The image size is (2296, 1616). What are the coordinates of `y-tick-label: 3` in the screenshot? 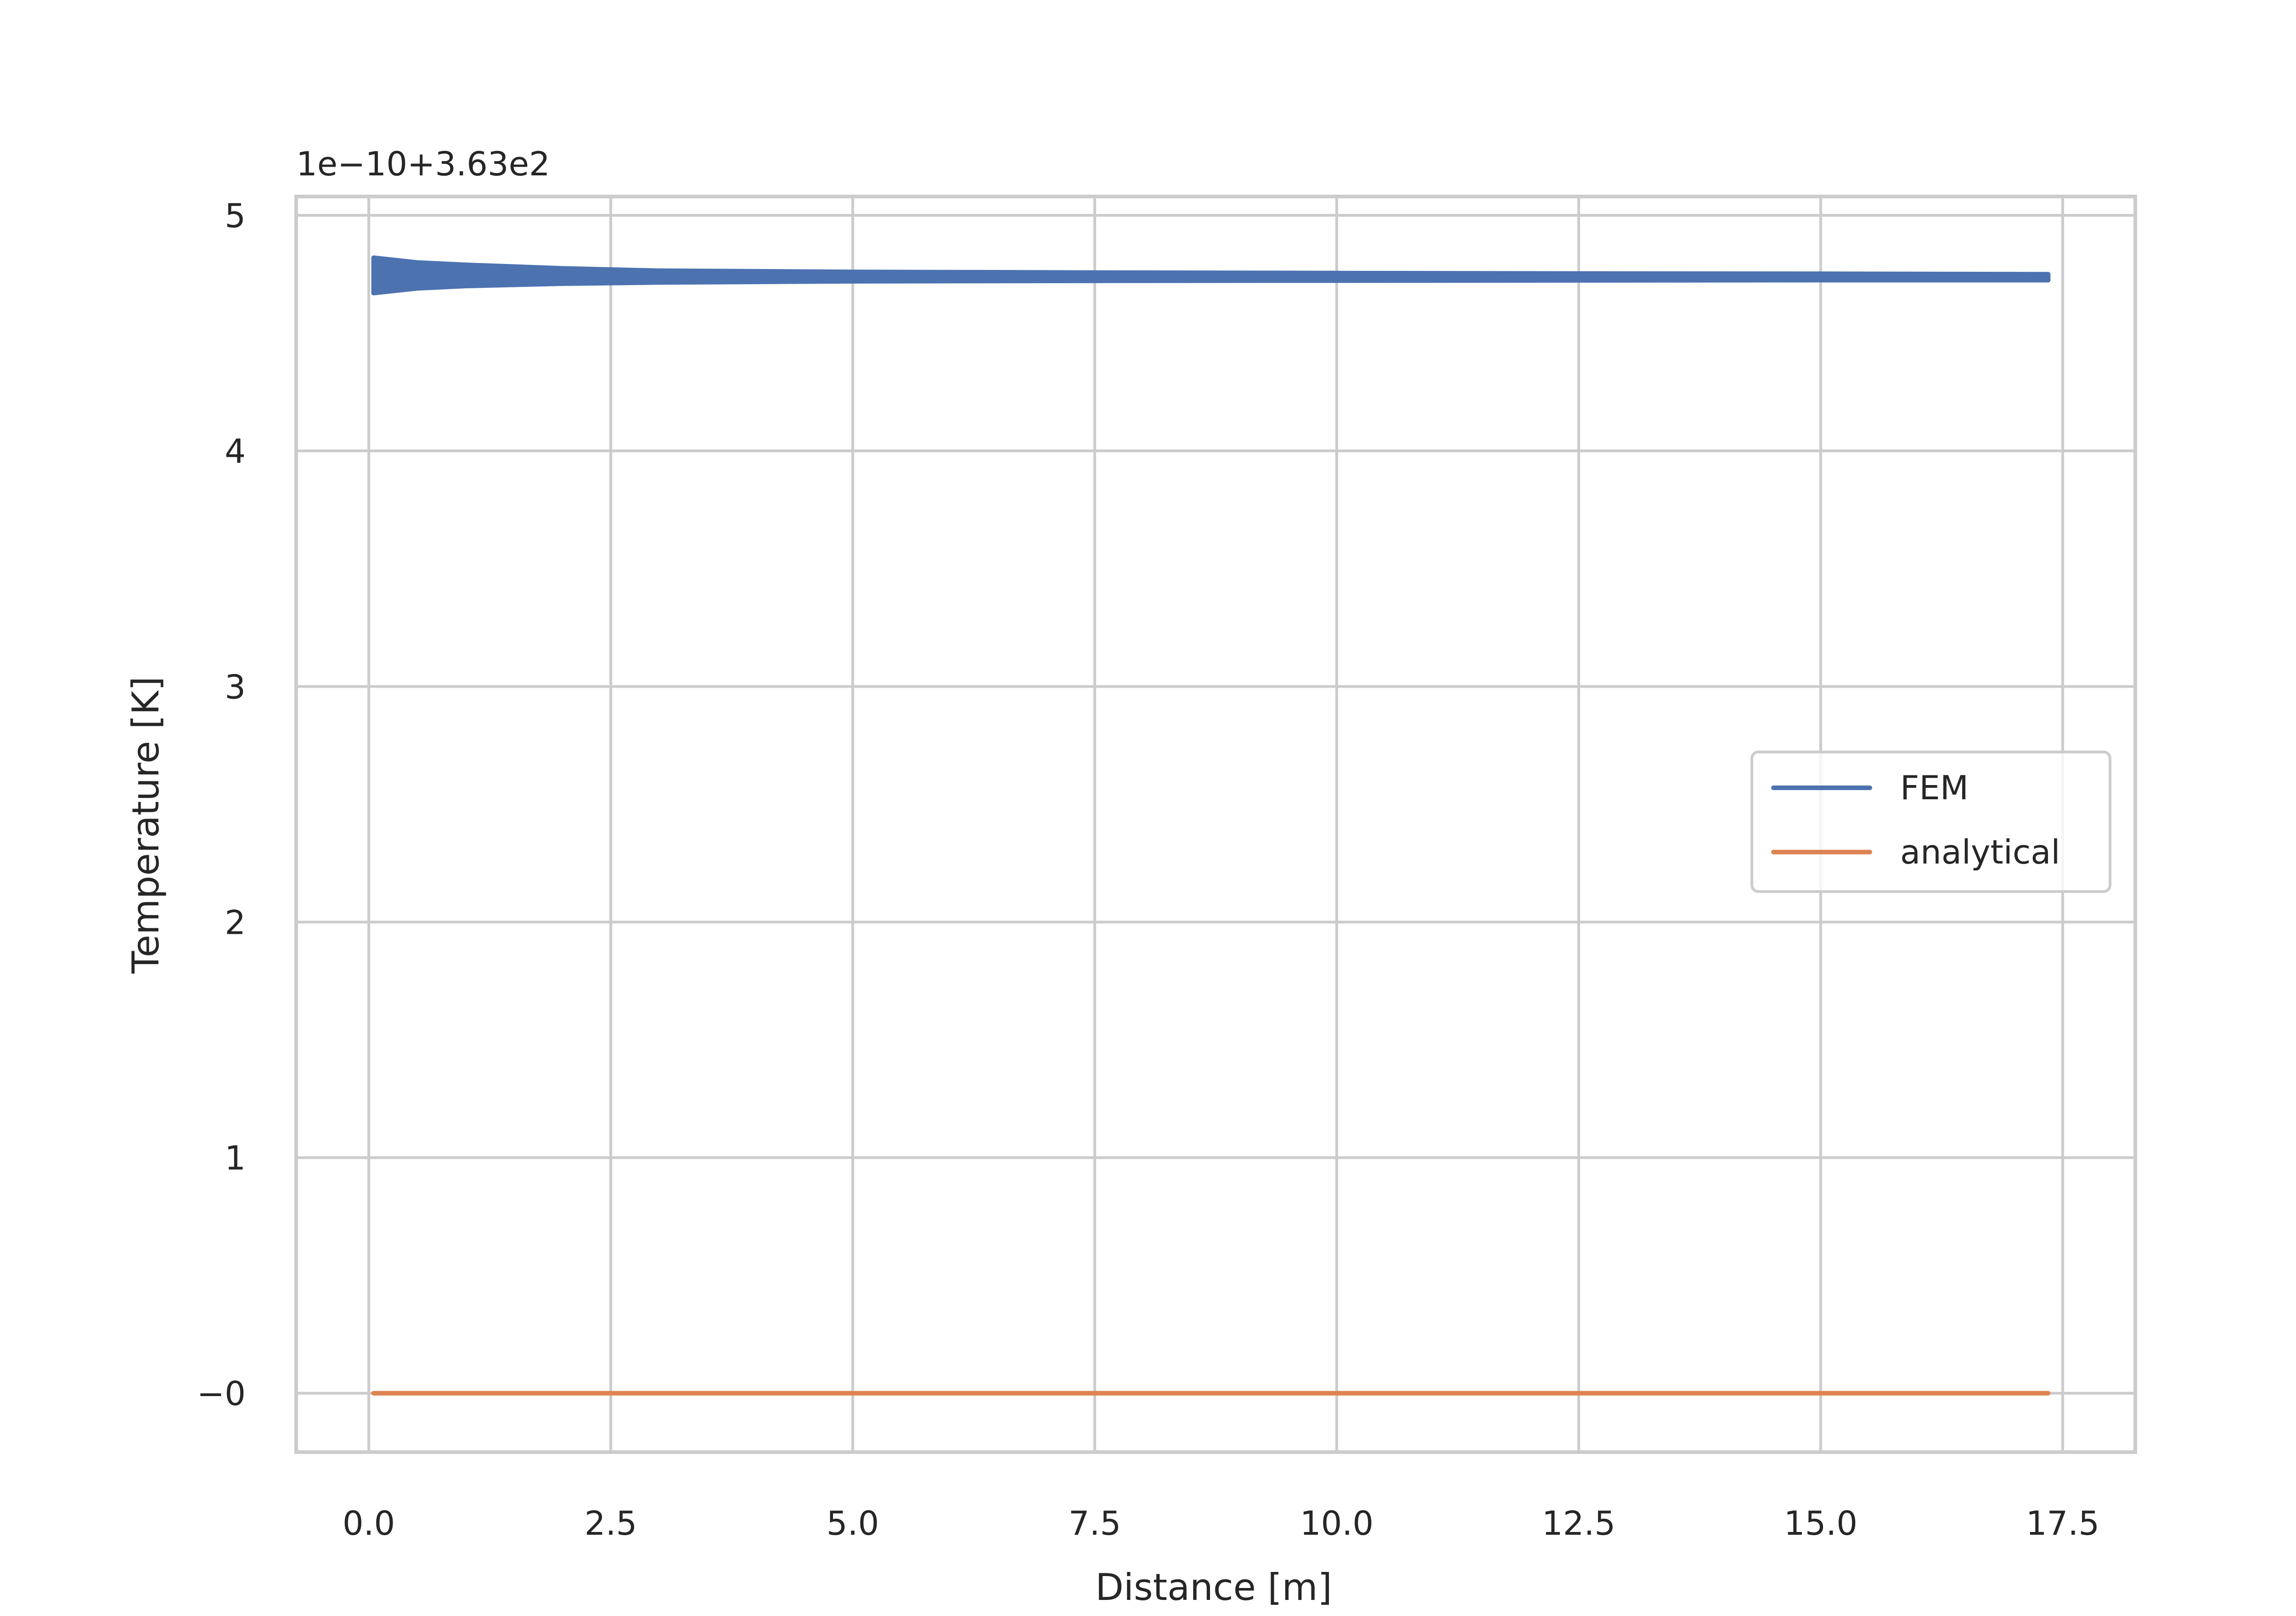 It's located at (236, 687).